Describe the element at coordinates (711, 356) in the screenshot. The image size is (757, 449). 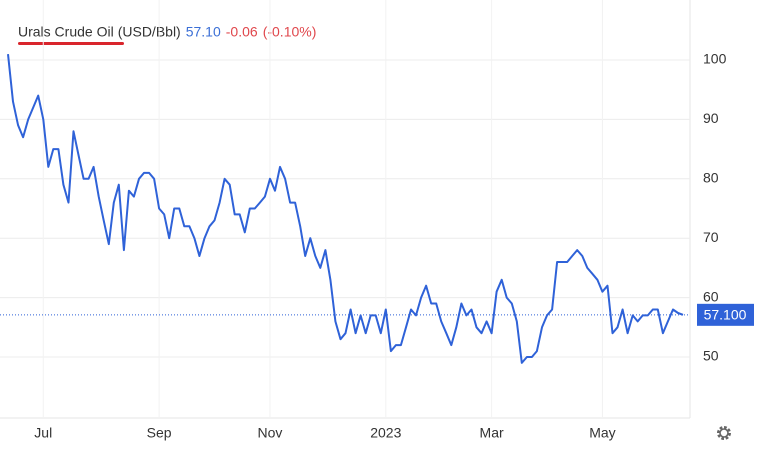
I see `y-tick-label: 50` at that location.